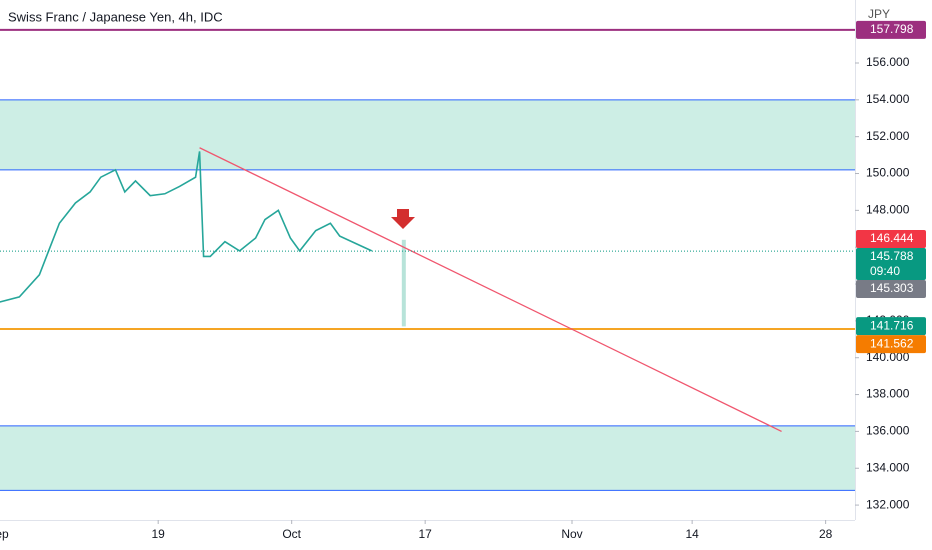 This screenshot has width=932, height=550. Describe the element at coordinates (879, 14) in the screenshot. I see `currency-label: JPY` at that location.